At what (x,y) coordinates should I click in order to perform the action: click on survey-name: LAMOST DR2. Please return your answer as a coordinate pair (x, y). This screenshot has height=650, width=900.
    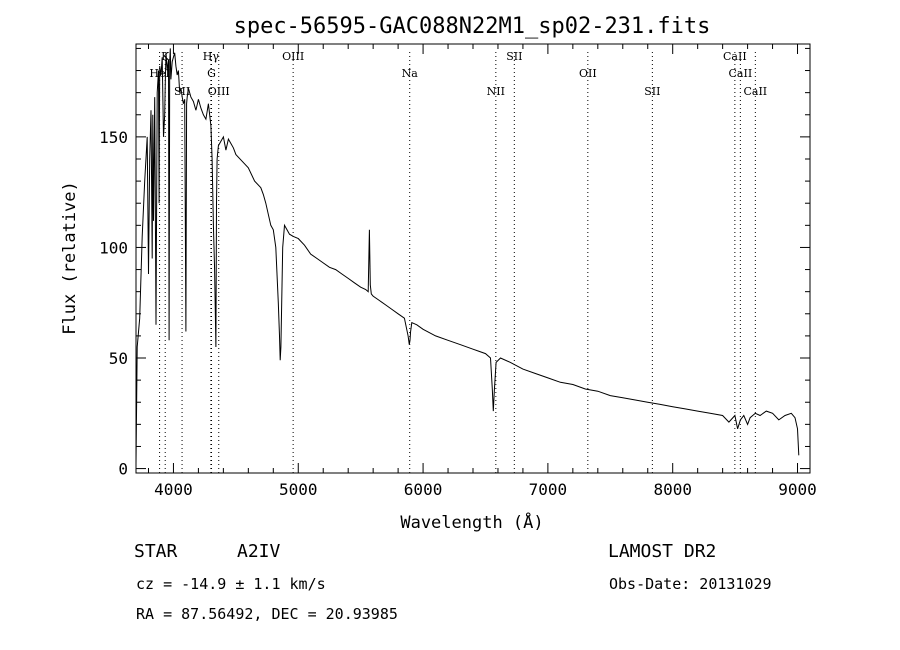
    Looking at the image, I should click on (662, 551).